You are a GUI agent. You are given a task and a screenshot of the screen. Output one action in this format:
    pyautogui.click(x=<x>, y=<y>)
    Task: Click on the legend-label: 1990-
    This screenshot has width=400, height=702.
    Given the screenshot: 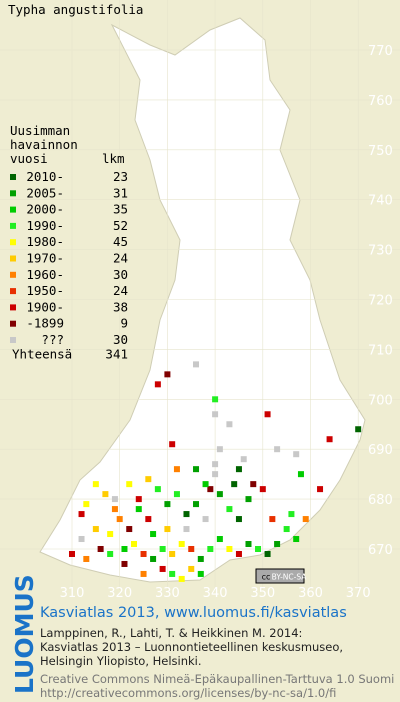 What is the action you would take?
    pyautogui.click(x=45, y=225)
    